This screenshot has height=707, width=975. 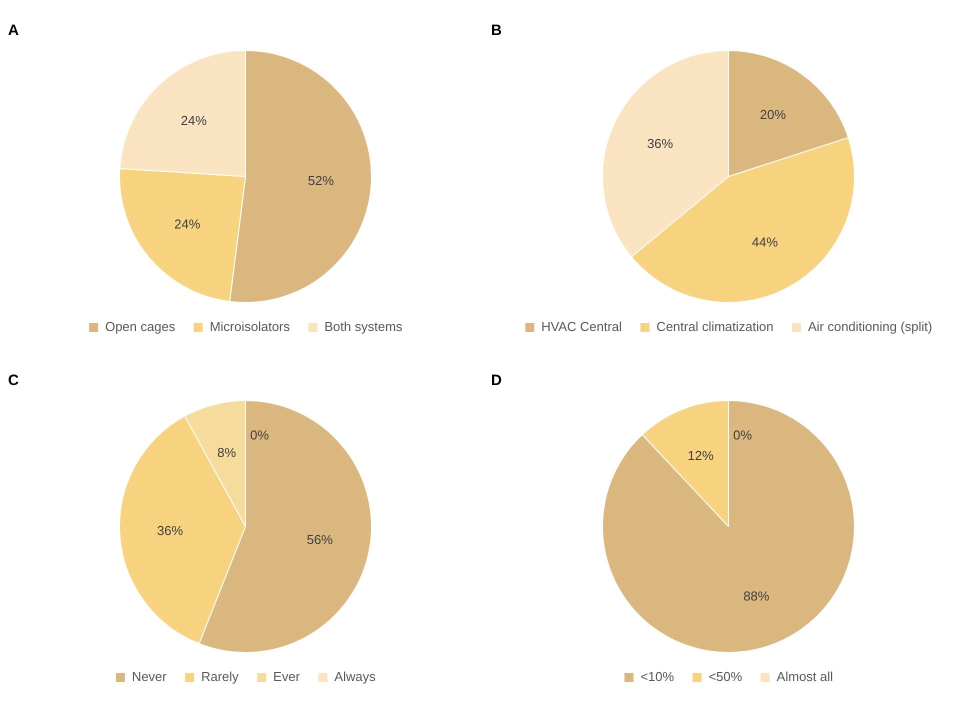 What do you see at coordinates (13, 381) in the screenshot?
I see `chart-title: C` at bounding box center [13, 381].